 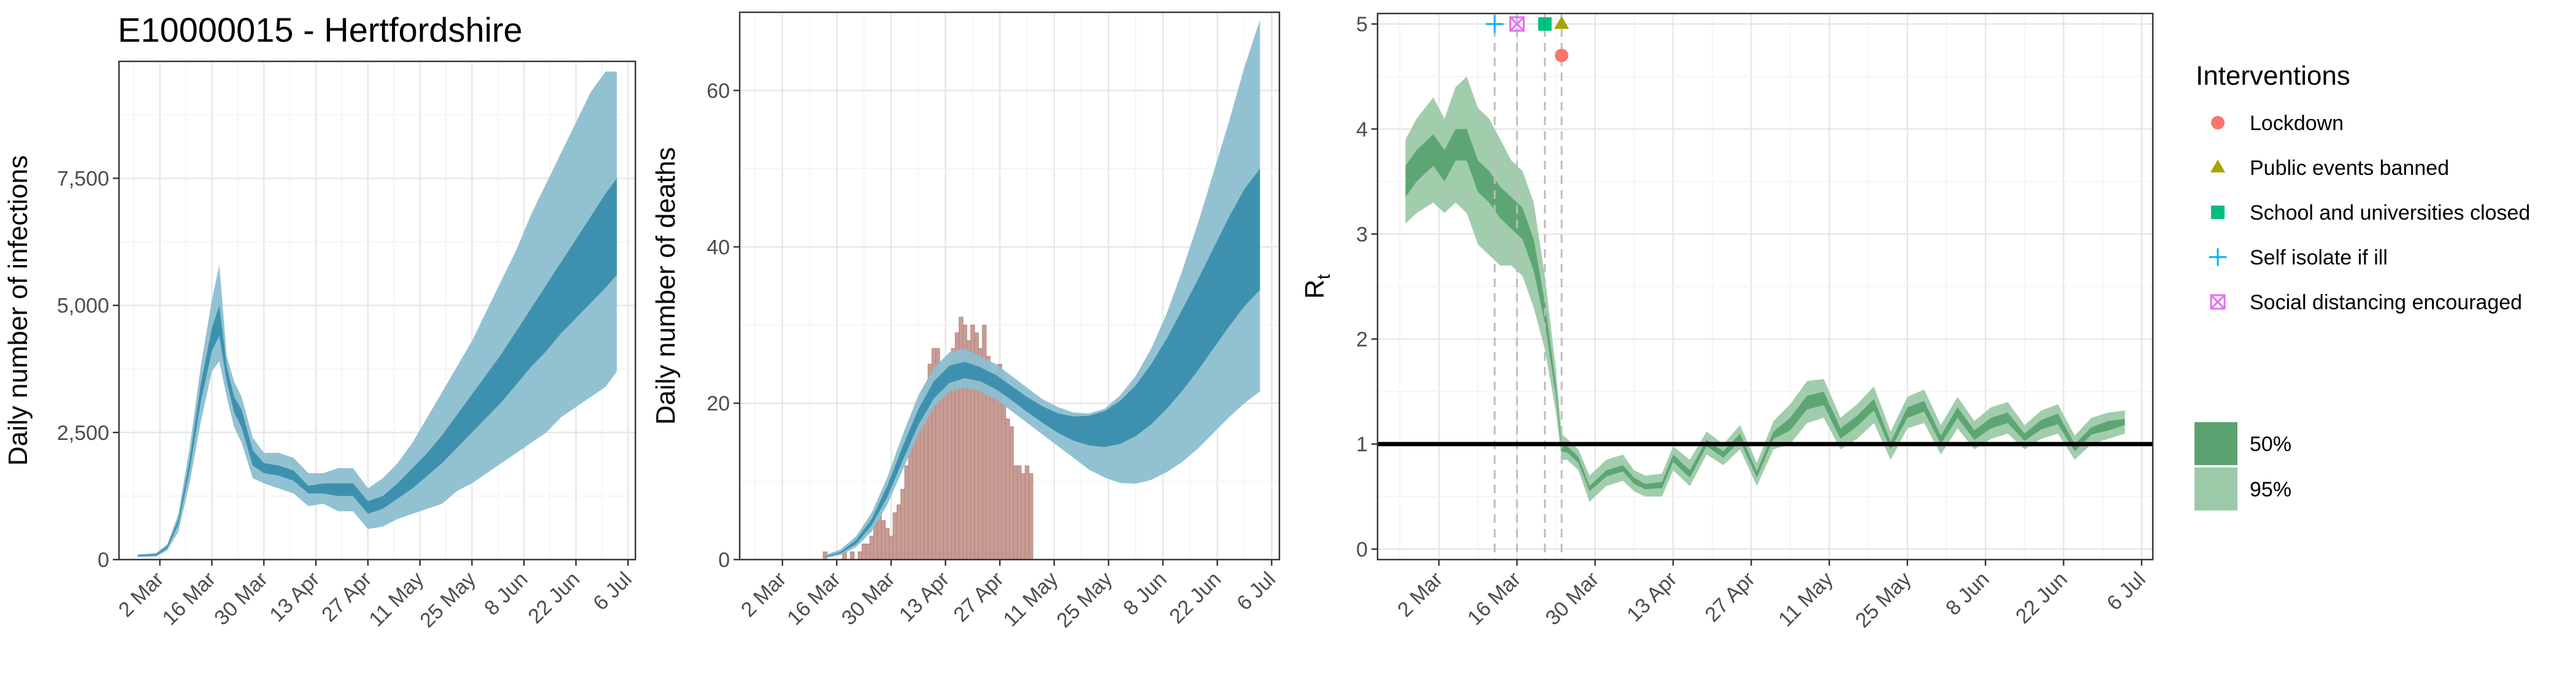 What do you see at coordinates (2349, 168) in the screenshot?
I see `legend-item-label: Public events banned` at bounding box center [2349, 168].